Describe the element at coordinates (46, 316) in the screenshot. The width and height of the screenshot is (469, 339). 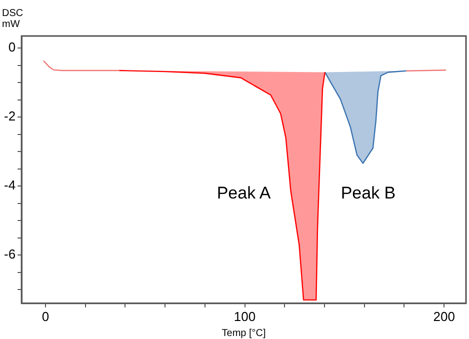
I see `x-tick-label: 0` at that location.